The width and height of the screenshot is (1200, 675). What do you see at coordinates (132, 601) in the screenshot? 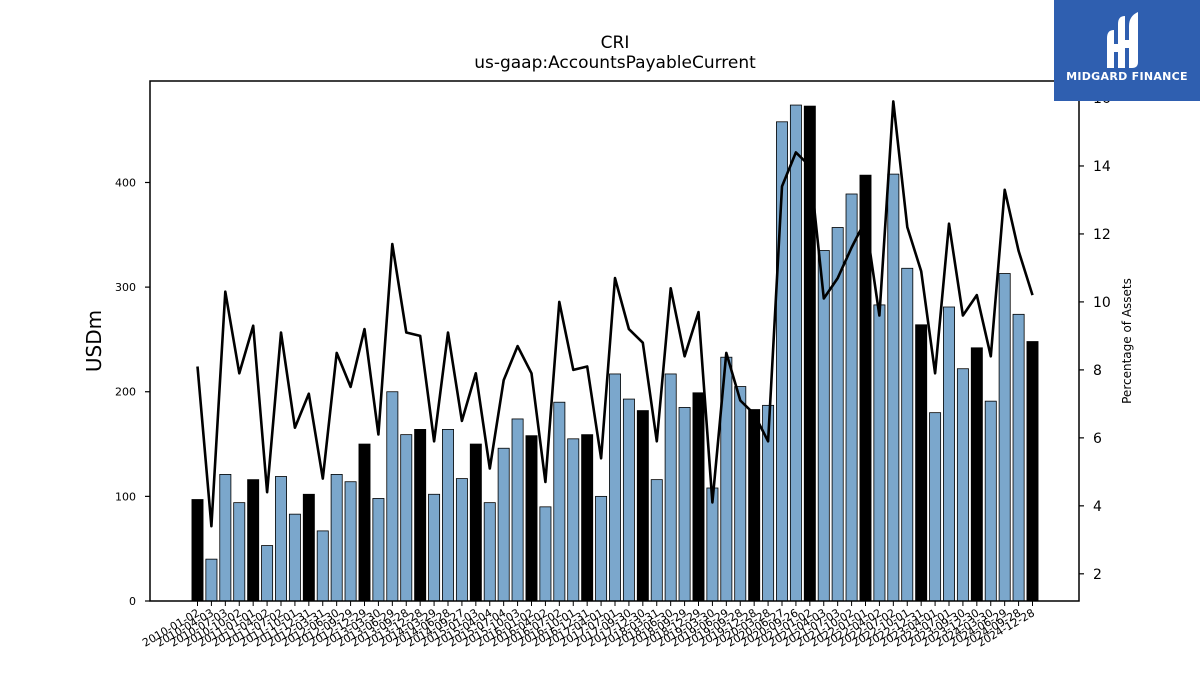
I see `y-tick-label: 0` at bounding box center [132, 601].